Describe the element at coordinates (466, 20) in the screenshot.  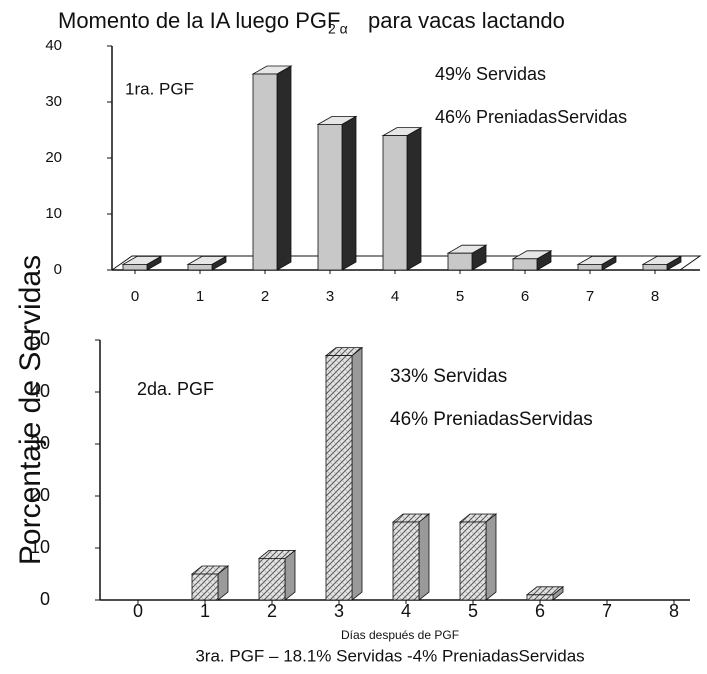
I see `title-suffix: para vacas lactando` at that location.